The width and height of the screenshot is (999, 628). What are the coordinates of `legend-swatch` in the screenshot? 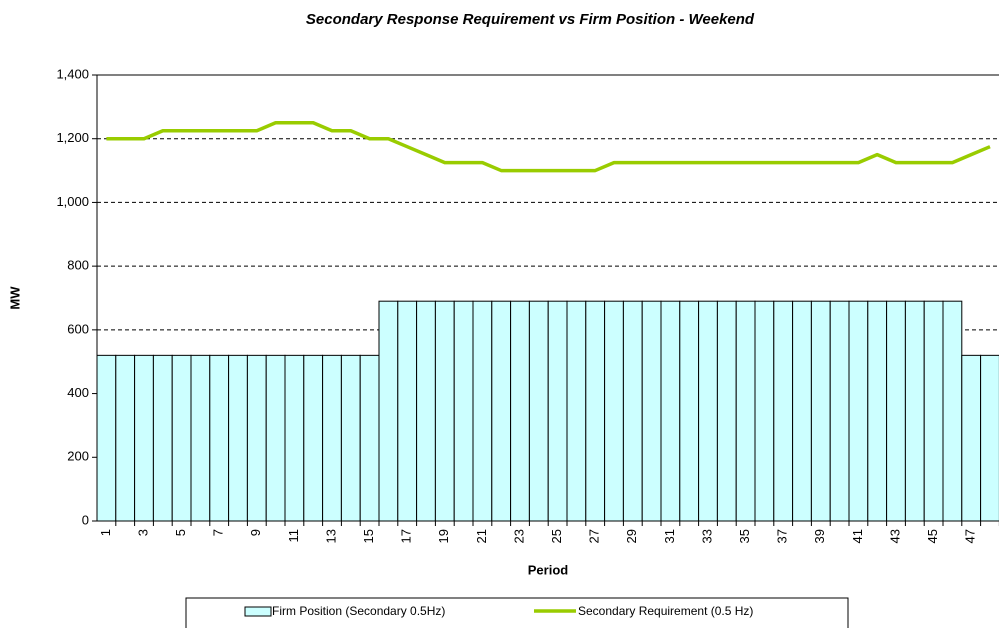 It's located at (258, 611).